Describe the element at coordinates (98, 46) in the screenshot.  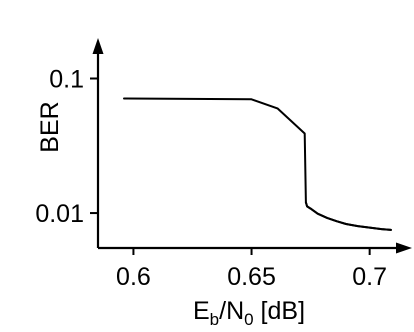
I see `y-axis-arrowhead` at that location.